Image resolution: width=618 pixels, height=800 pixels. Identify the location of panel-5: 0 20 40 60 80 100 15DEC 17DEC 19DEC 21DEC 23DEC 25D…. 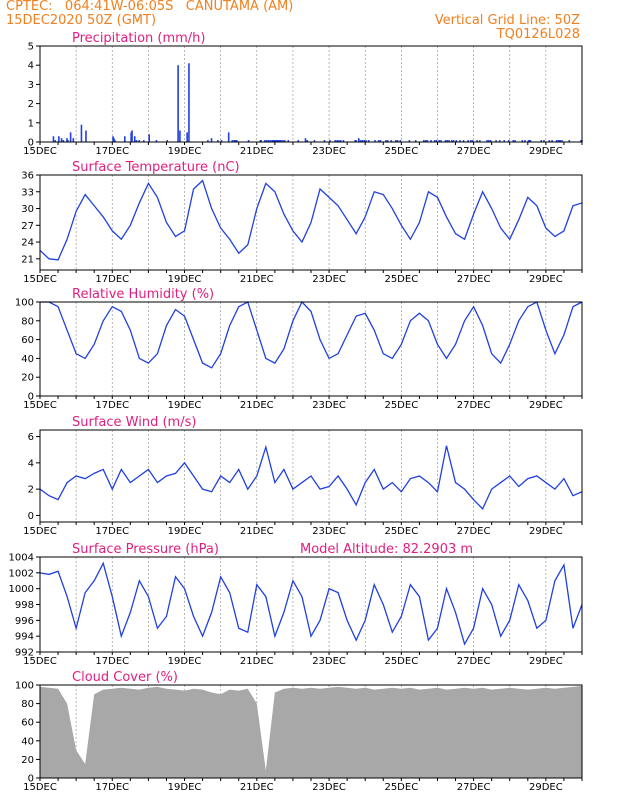
(299, 731).